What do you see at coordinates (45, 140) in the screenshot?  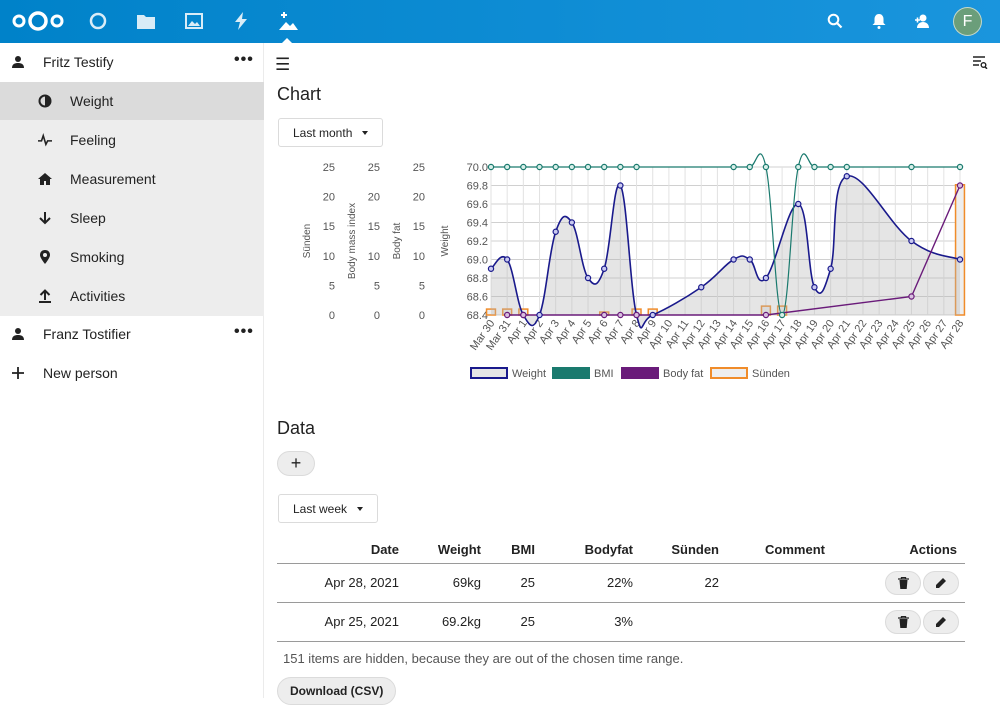 I see `pulse-icon` at bounding box center [45, 140].